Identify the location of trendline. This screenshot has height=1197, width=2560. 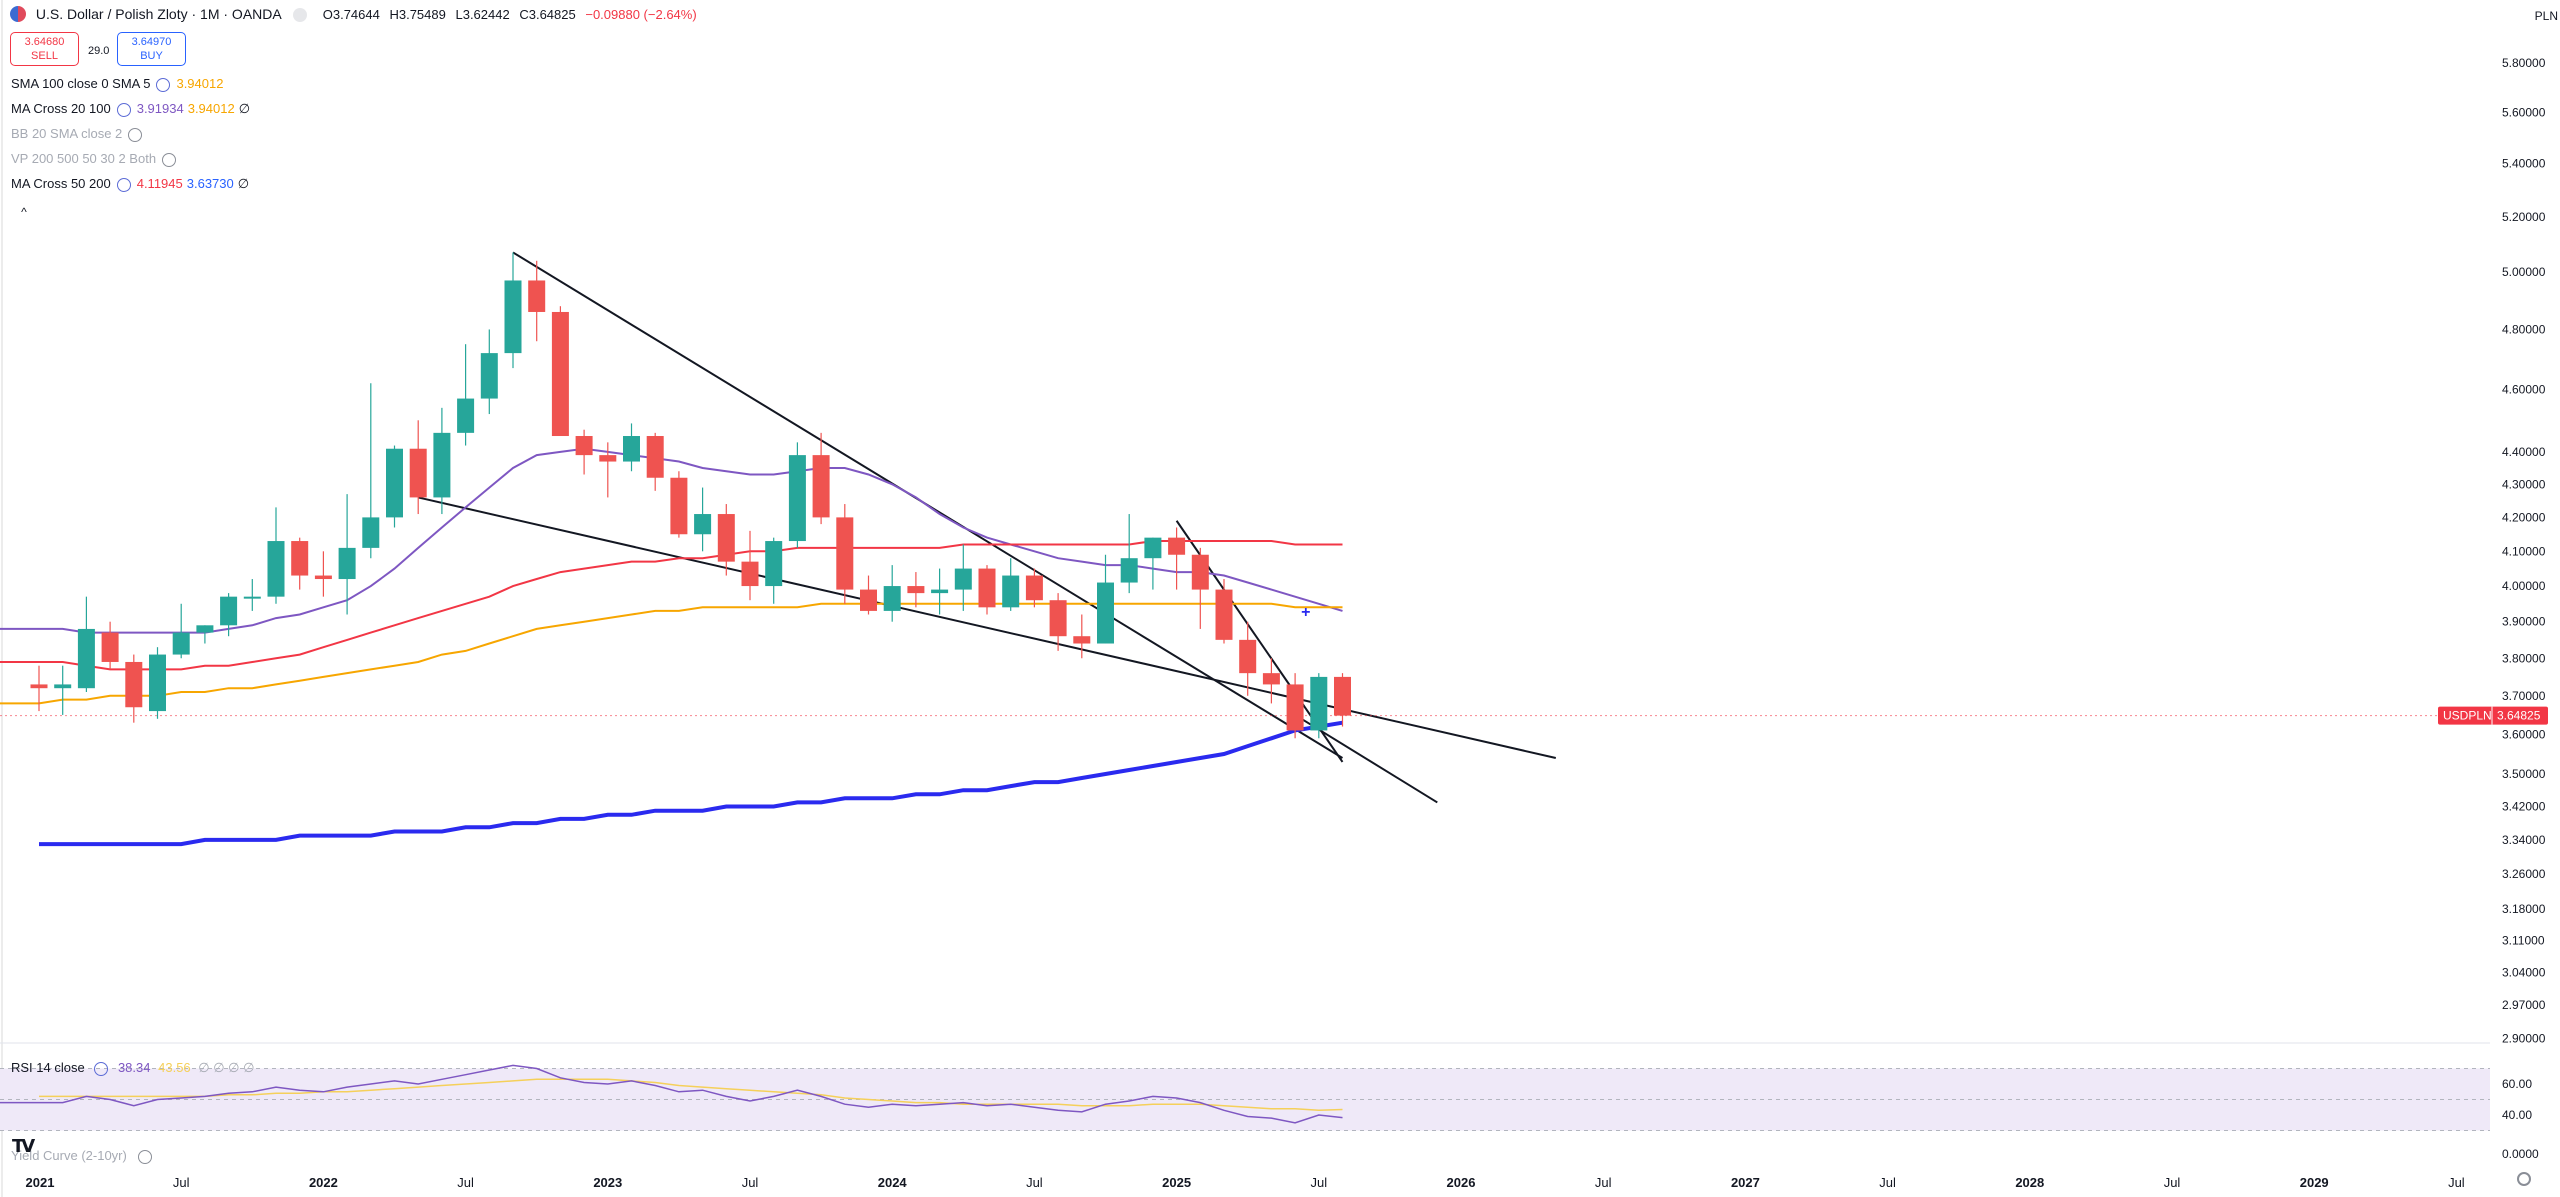
(987, 627).